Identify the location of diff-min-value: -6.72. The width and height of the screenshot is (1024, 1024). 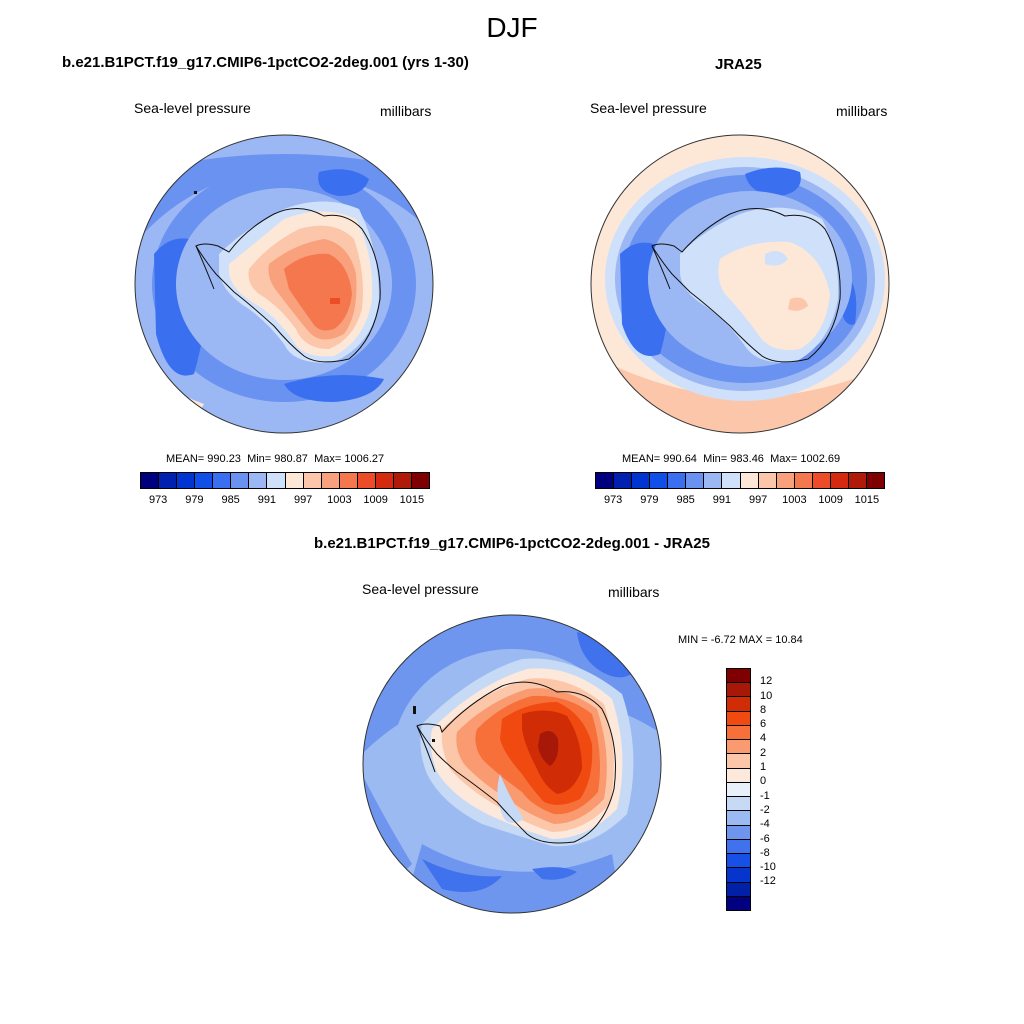
(723, 640).